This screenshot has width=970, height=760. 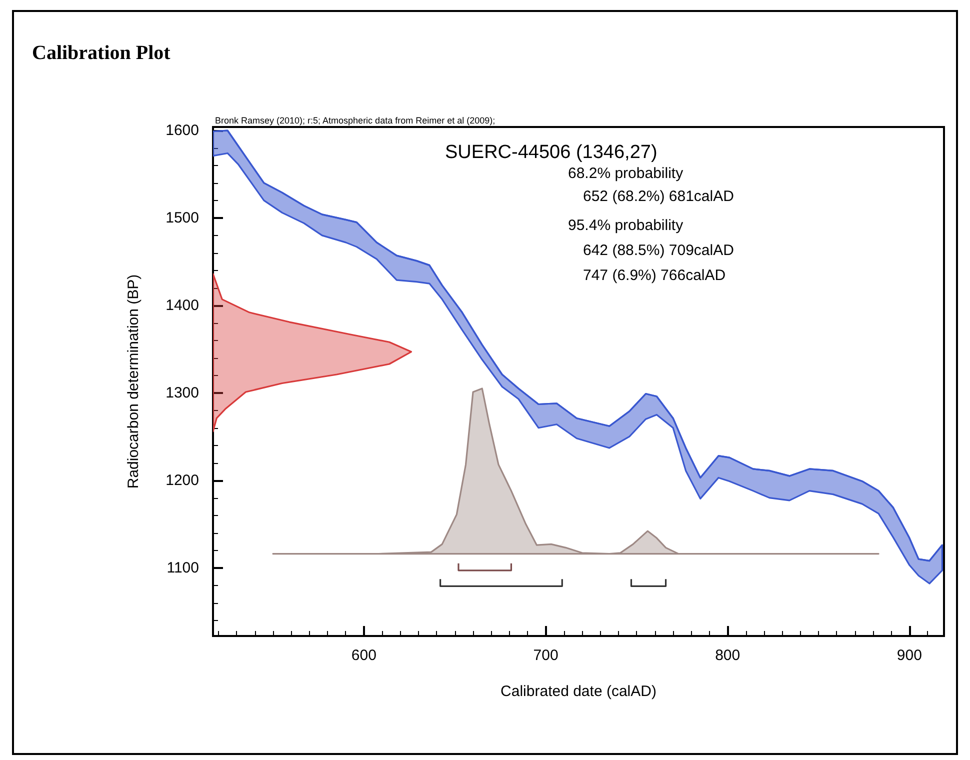 What do you see at coordinates (909, 655) in the screenshot?
I see `x-tick-label: 900` at bounding box center [909, 655].